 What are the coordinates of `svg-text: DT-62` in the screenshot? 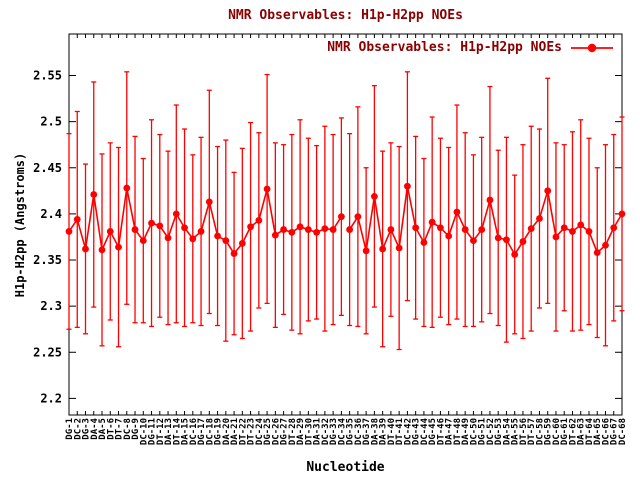 It's located at (573, 431).